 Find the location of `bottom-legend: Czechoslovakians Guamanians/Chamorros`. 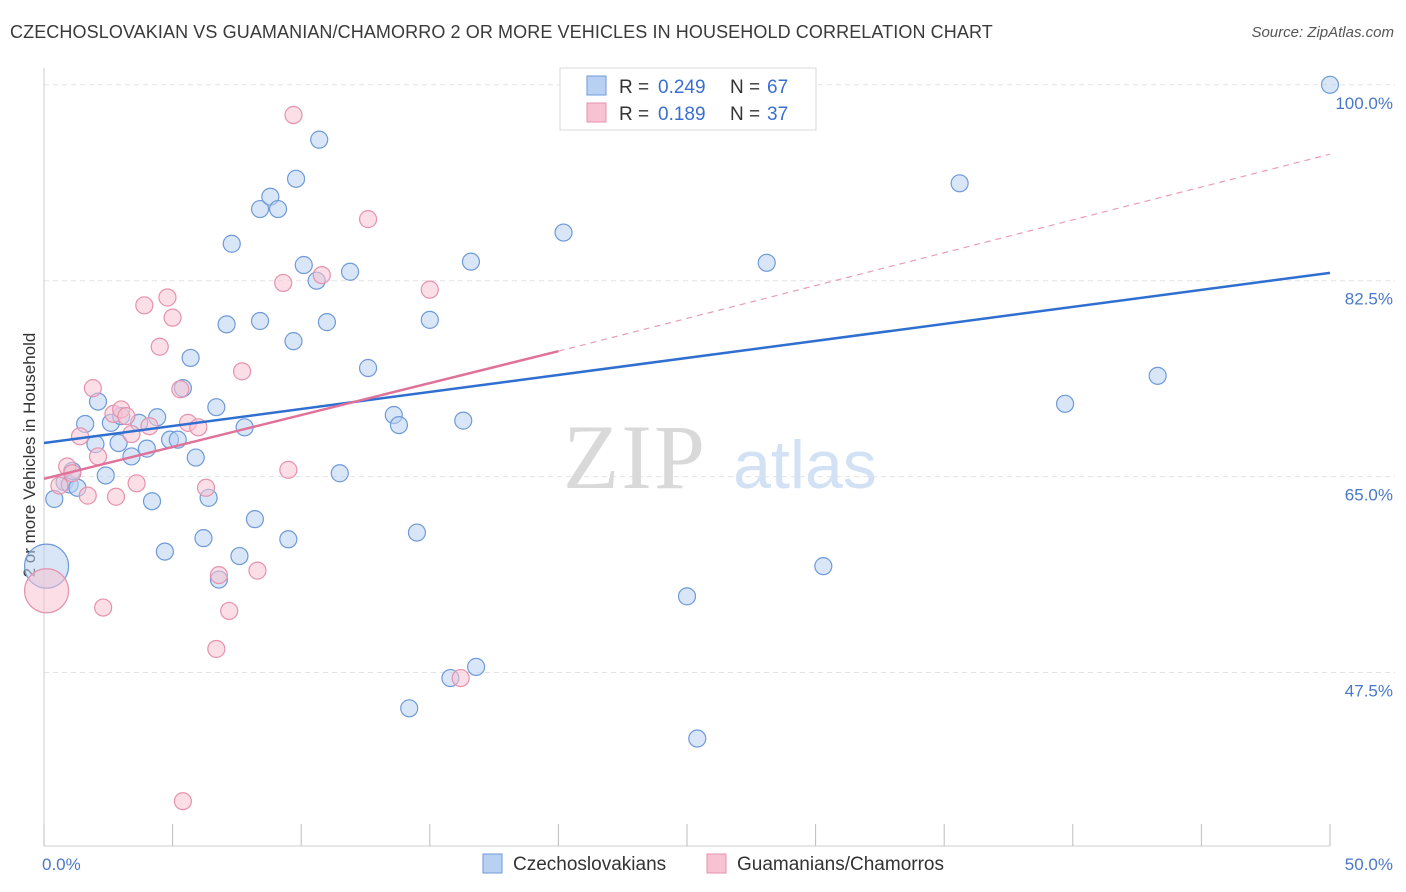

bottom-legend: Czechoslovakians Guamanians/Chamorros is located at coordinates (713, 864).